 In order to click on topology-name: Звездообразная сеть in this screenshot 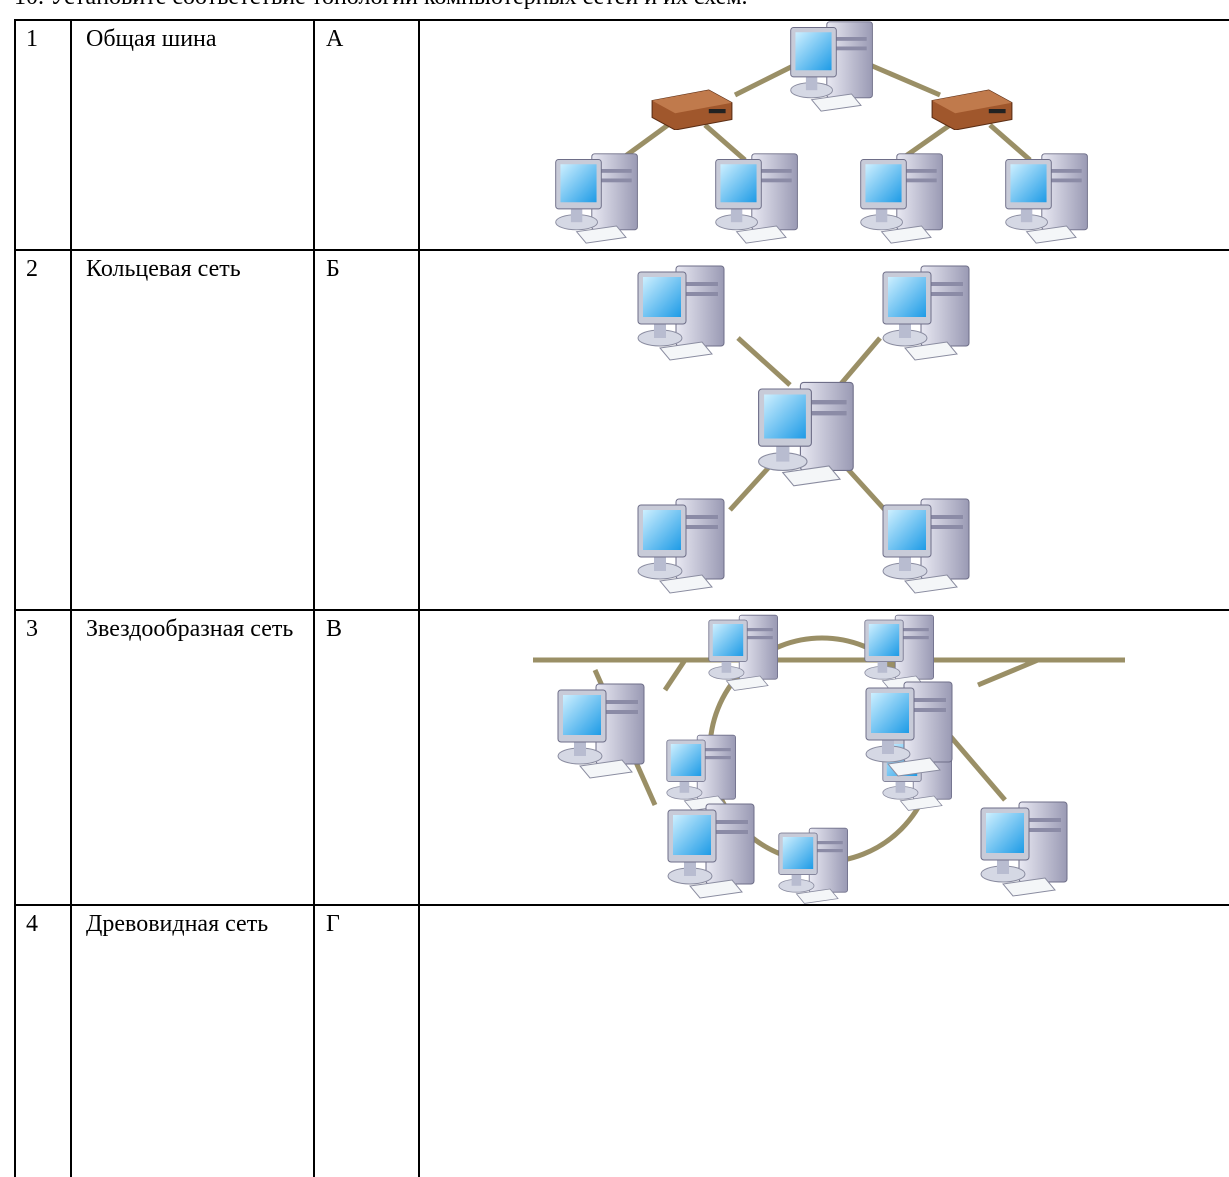, I will do `click(190, 629)`.